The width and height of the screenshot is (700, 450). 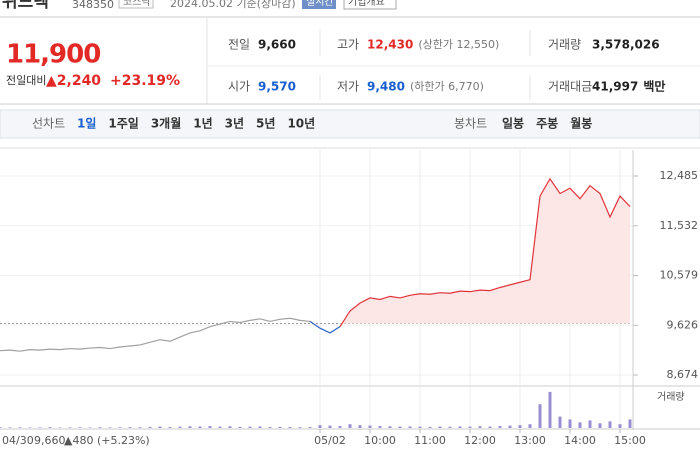 What do you see at coordinates (239, 87) in the screenshot?
I see `stat-label: 시가` at bounding box center [239, 87].